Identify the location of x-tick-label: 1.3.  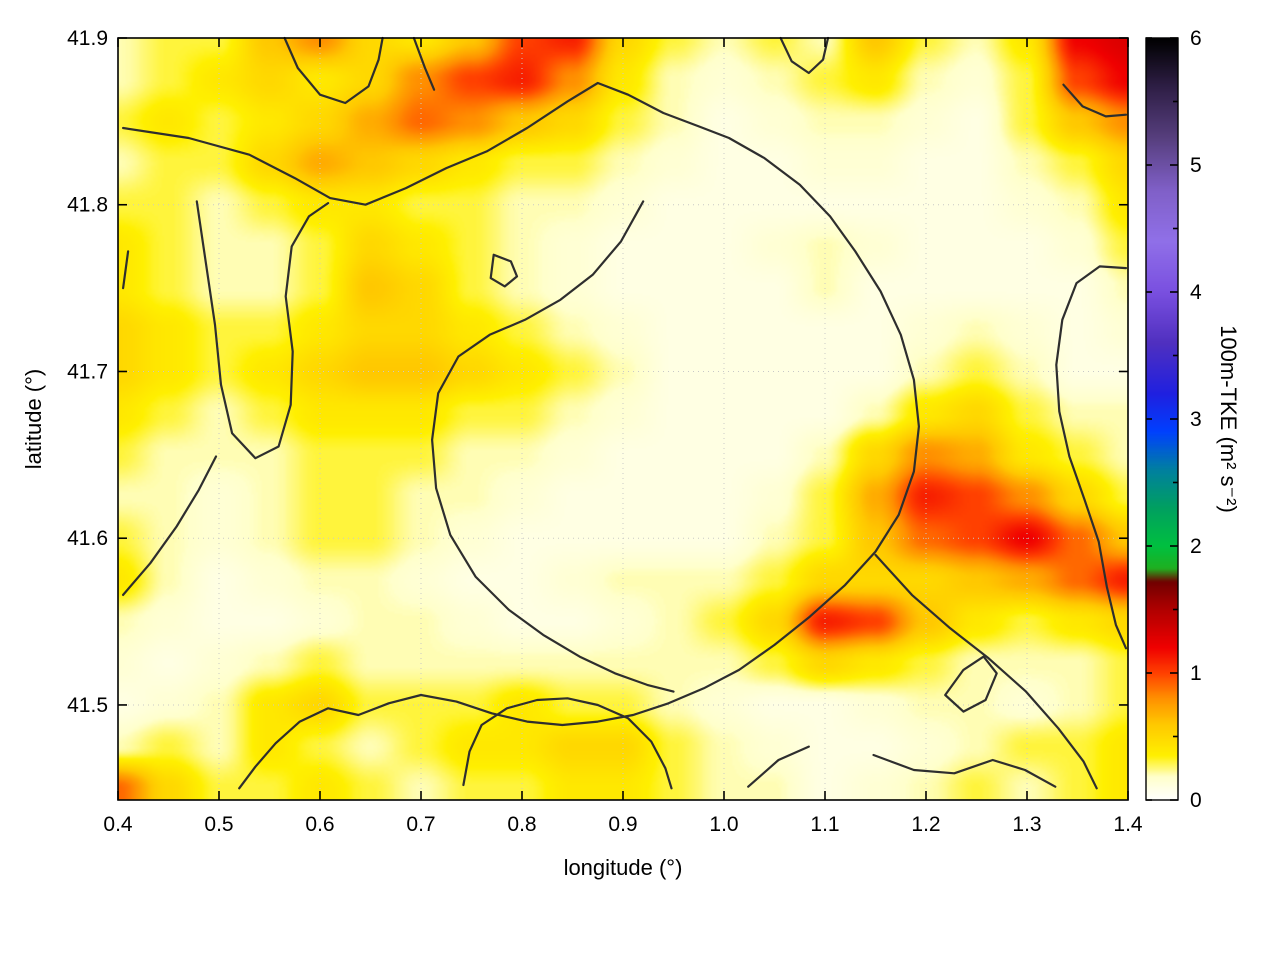
(1026, 824).